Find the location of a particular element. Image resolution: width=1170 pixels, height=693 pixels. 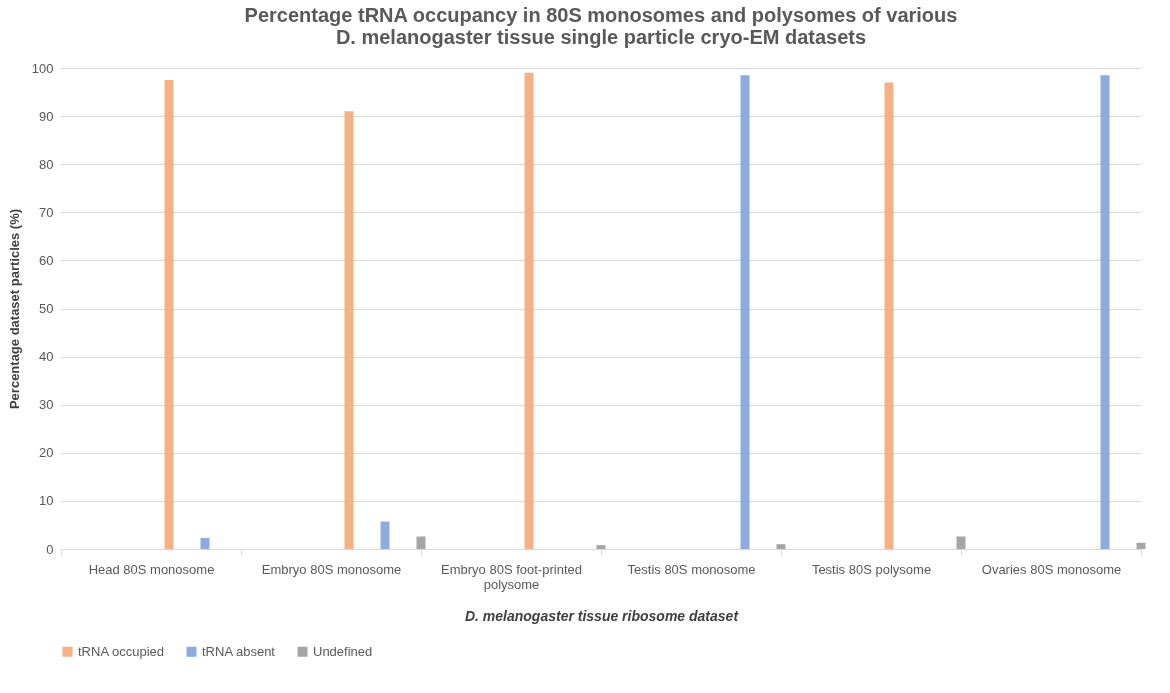

y-tick-label: 100 is located at coordinates (42, 68).